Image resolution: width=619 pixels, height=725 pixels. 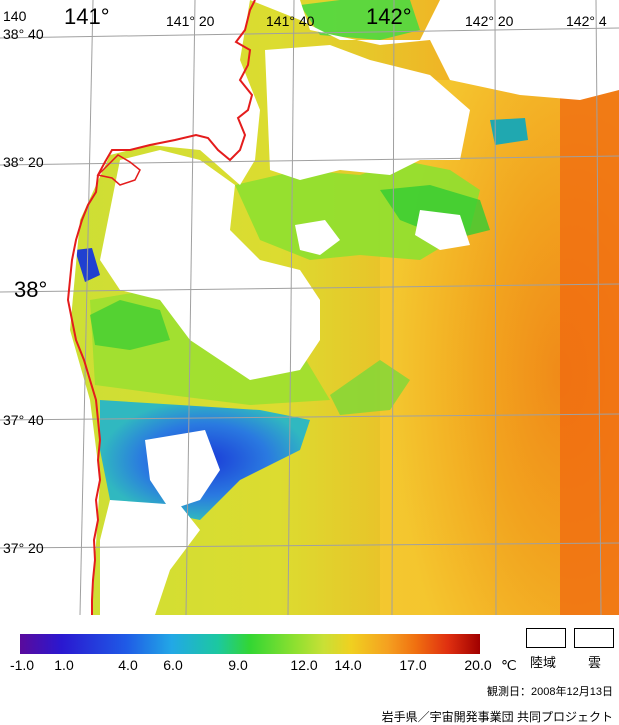 I want to click on temperature-color-scale, so click(x=250, y=644).